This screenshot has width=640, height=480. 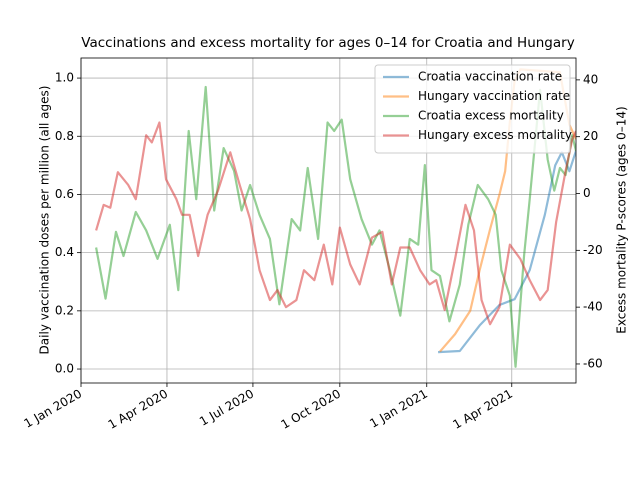 What do you see at coordinates (64, 78) in the screenshot?
I see `y-tick-label: 1.0` at bounding box center [64, 78].